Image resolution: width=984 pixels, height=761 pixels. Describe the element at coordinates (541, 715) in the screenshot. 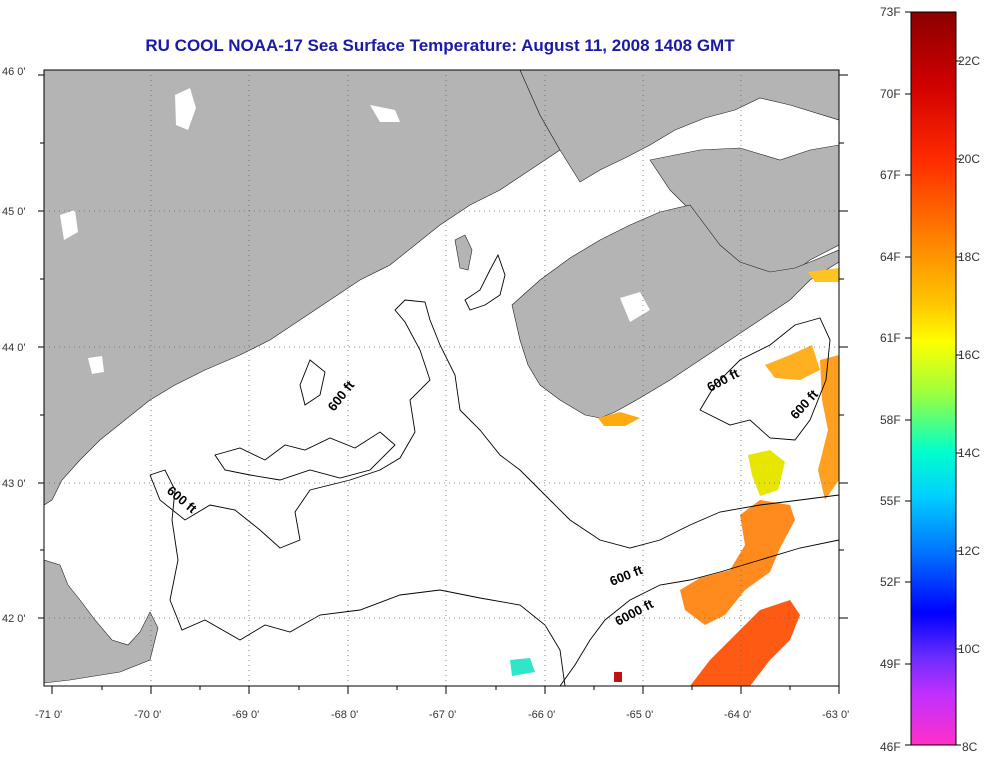

I see `lon-label-66: -66 0'` at that location.